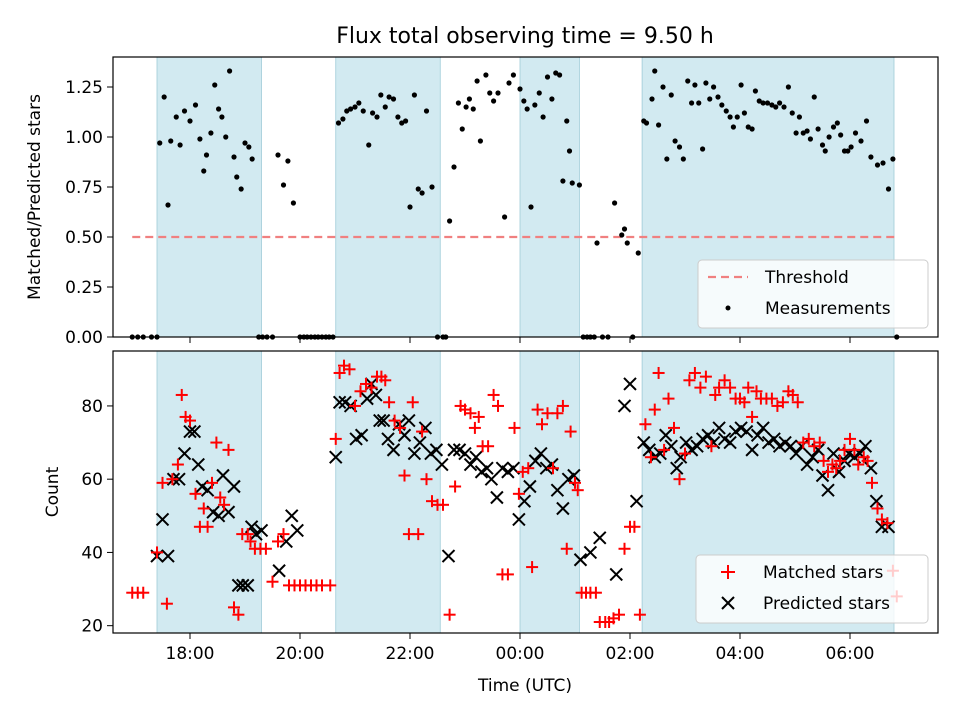 This screenshot has height=720, width=960. What do you see at coordinates (520, 648) in the screenshot?
I see `bottom-x-axis: 18:00 20:00 22:00 00:00 02:00 04:00 06:00` at bounding box center [520, 648].